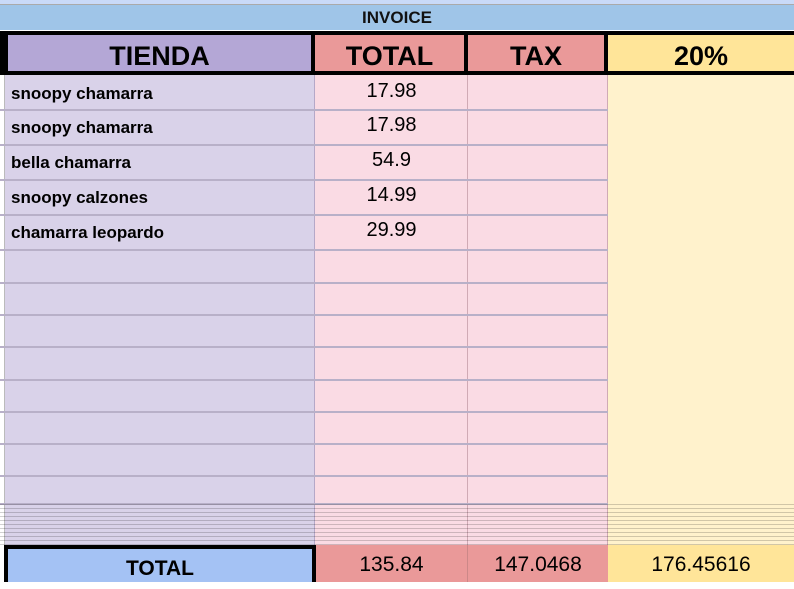  I want to click on grid-top-strip, so click(397, 2).